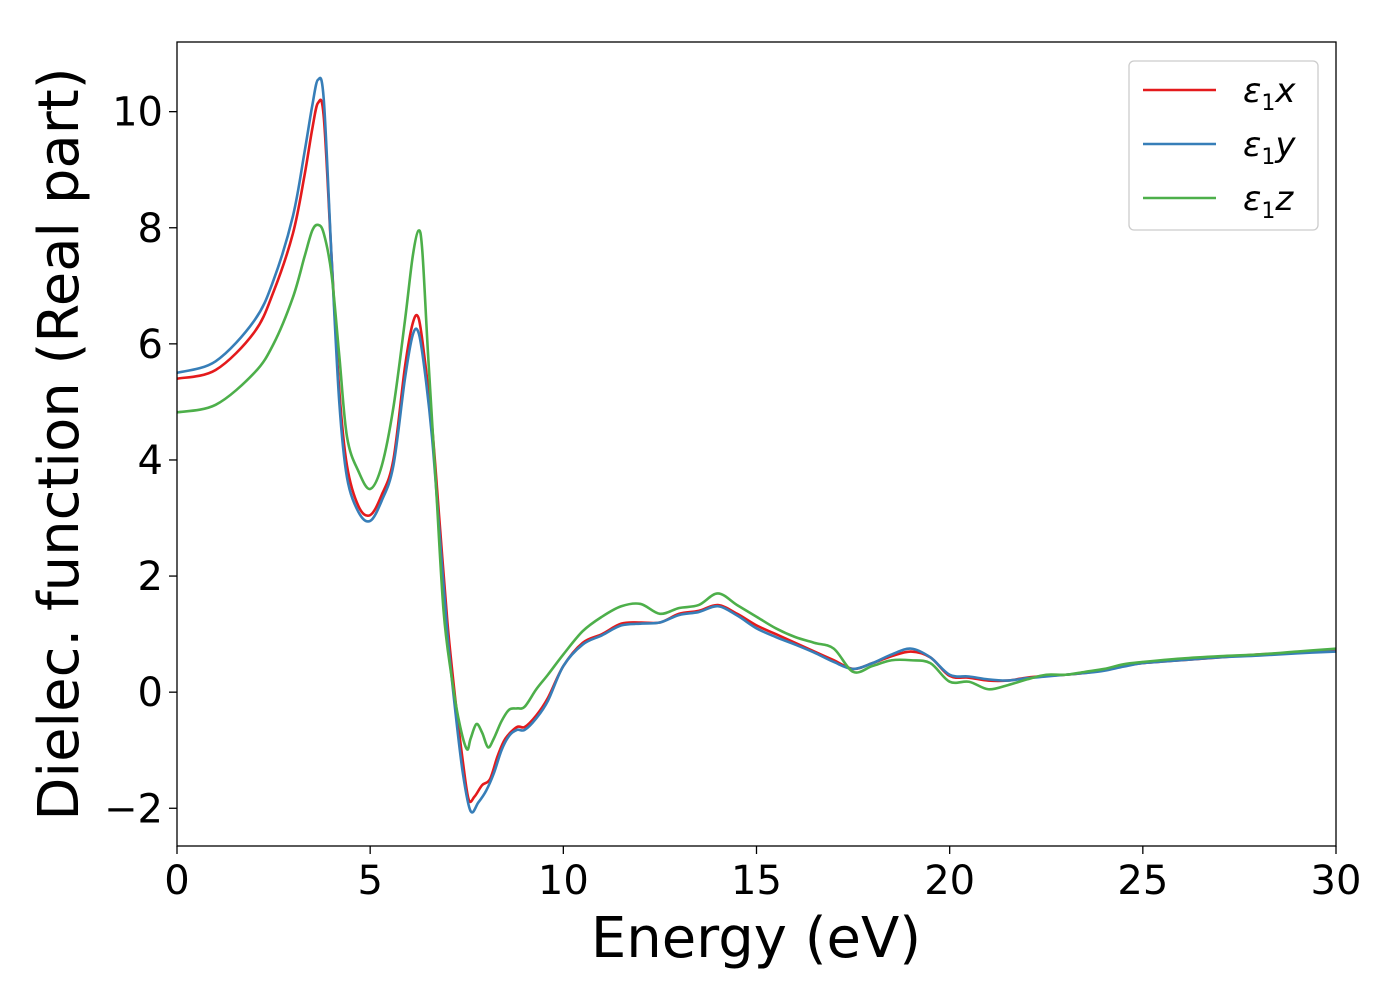 This screenshot has width=1400, height=1000. What do you see at coordinates (1336, 881) in the screenshot?
I see `x-tick-label: 30` at bounding box center [1336, 881].